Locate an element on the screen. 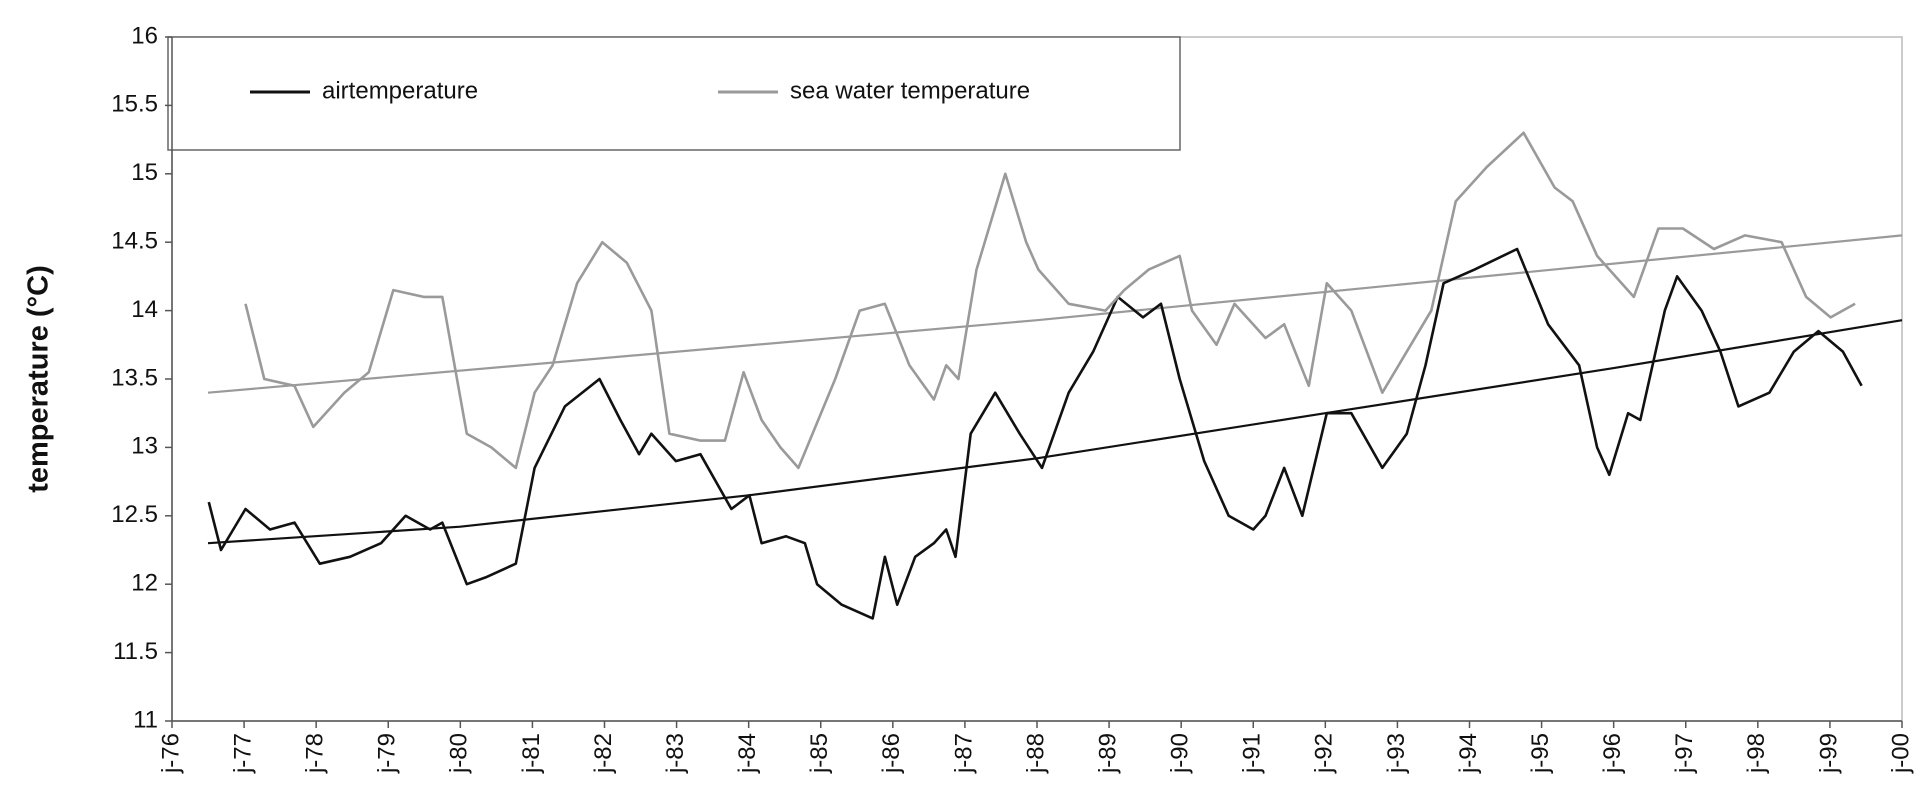 The width and height of the screenshot is (1927, 804). x-tick-label: j-93 is located at coordinates (1396, 753).